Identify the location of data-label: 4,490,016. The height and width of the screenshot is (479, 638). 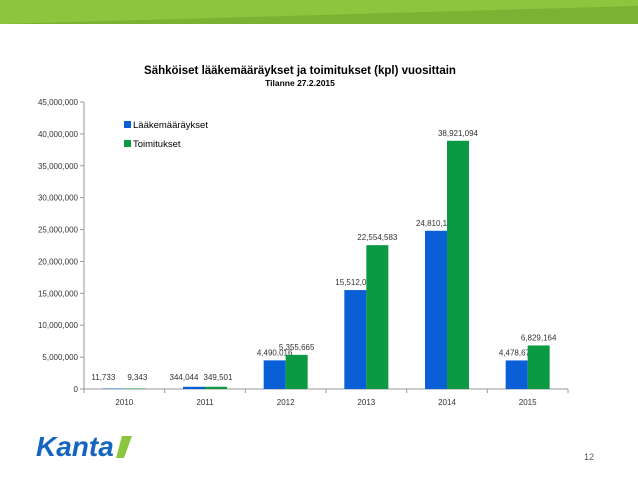
(275, 352).